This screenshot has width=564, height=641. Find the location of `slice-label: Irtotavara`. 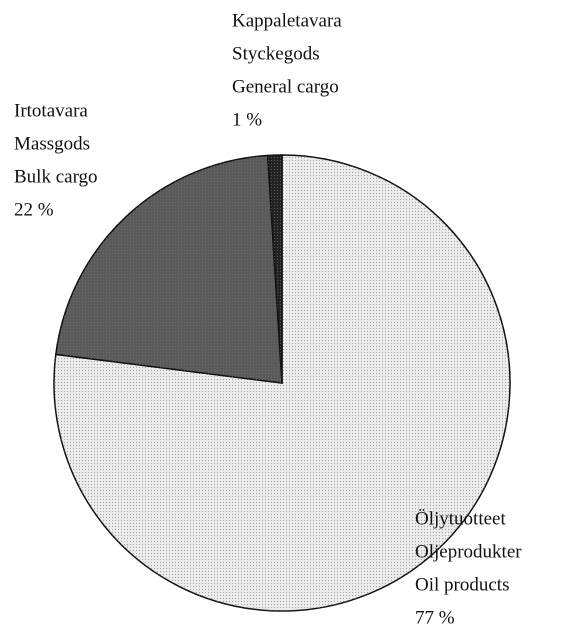

slice-label: Irtotavara is located at coordinates (51, 110).